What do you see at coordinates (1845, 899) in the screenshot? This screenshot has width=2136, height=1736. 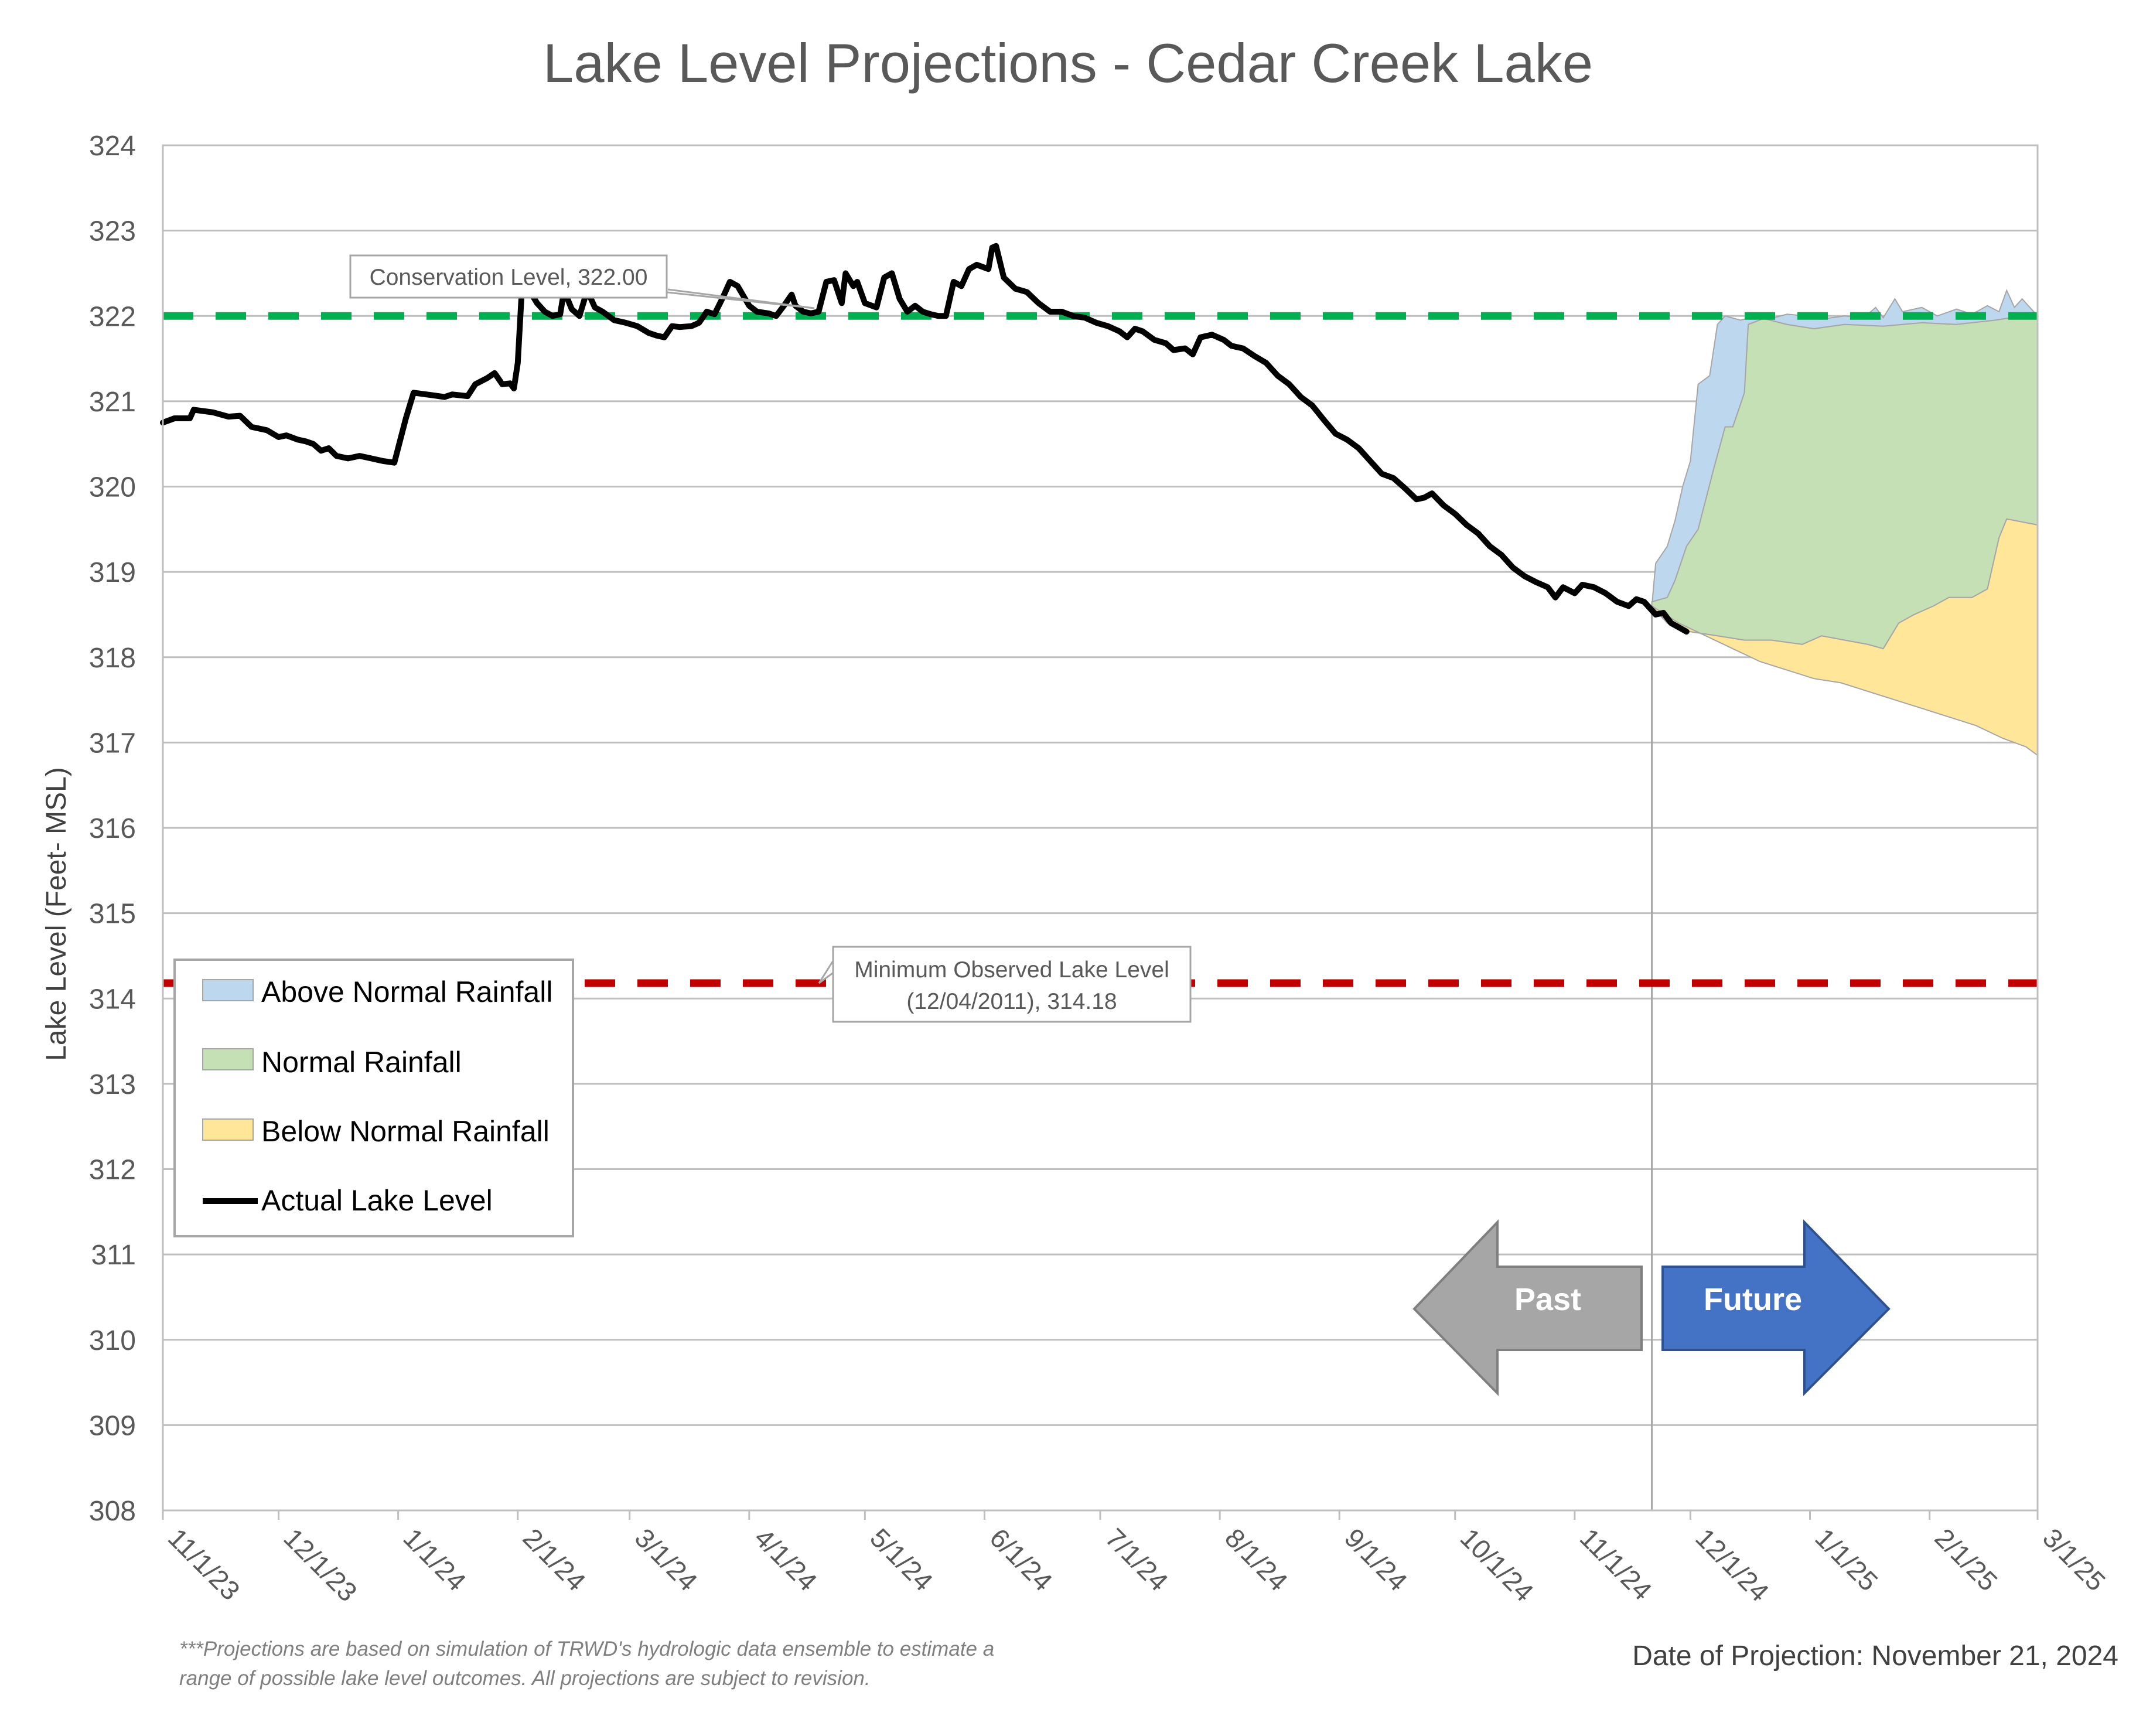 I see `projection-areas` at bounding box center [1845, 899].